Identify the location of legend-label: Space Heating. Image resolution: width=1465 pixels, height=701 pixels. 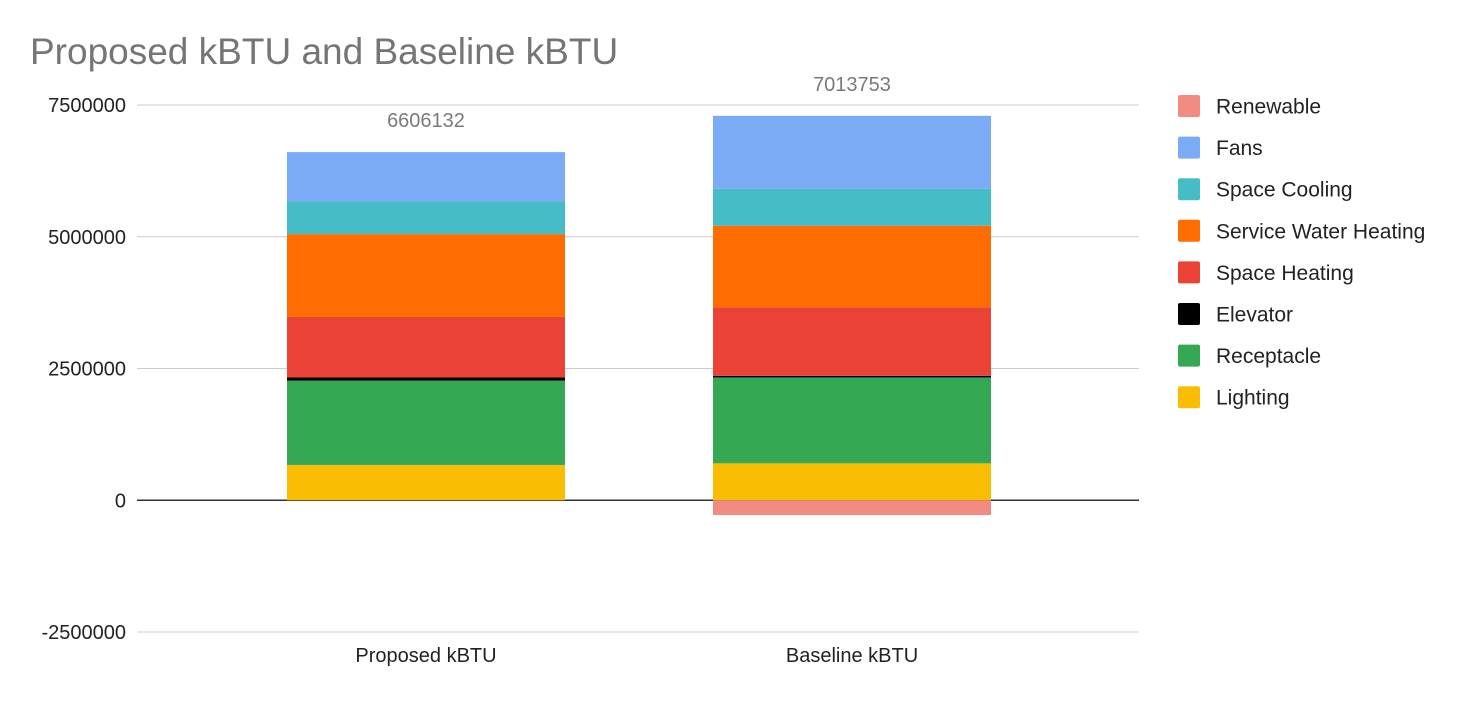
(1285, 273).